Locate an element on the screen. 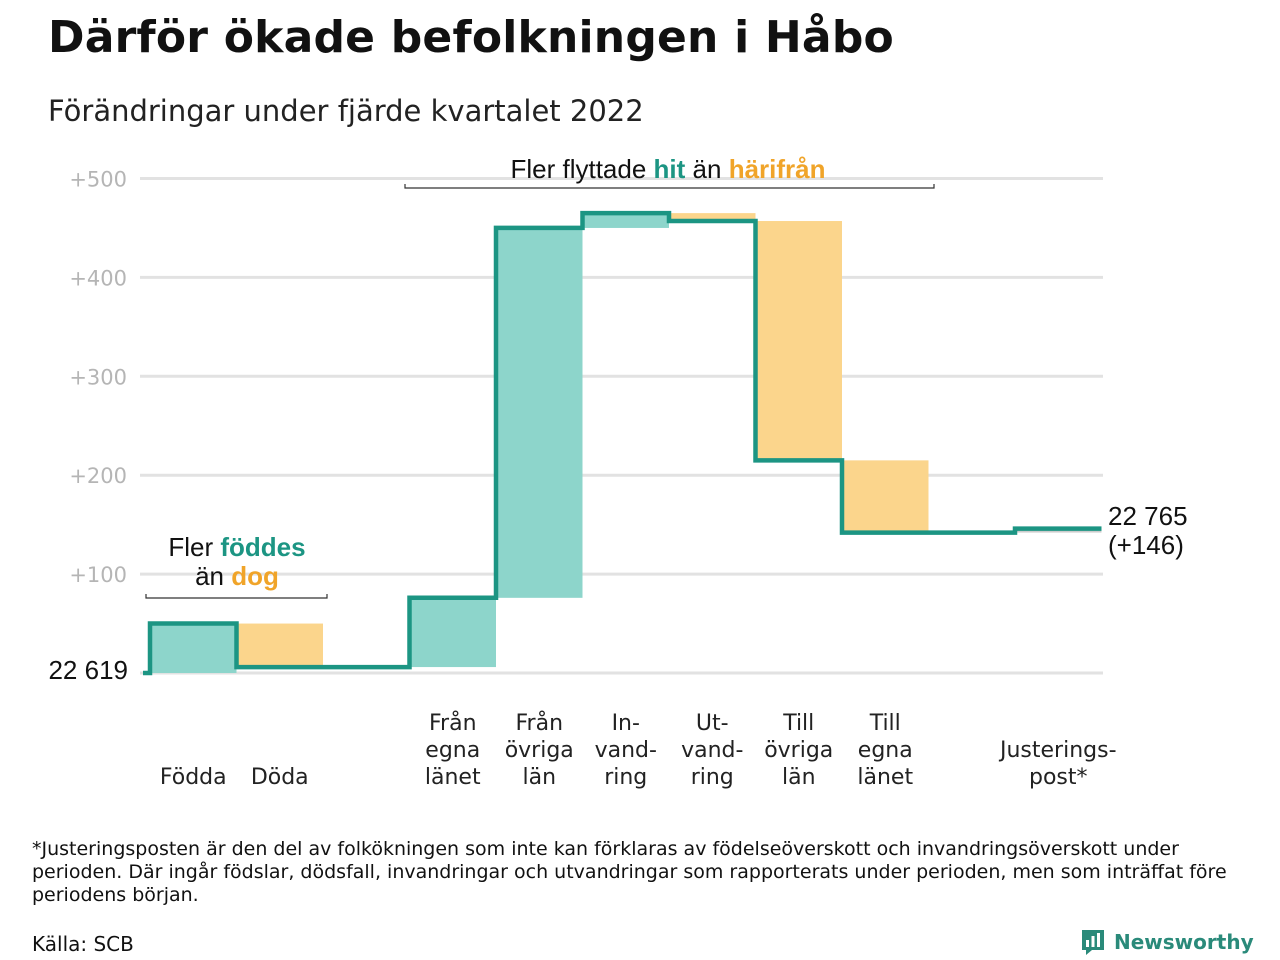  category-label-fran_ovriga: övriga is located at coordinates (539, 750).